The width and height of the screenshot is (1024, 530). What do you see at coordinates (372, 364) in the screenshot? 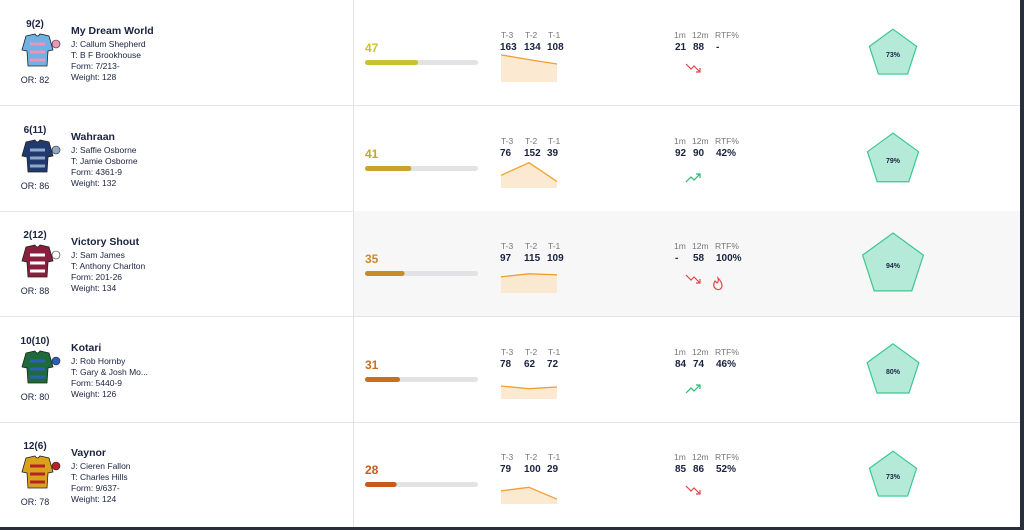
I see `rating-value: 31` at bounding box center [372, 364].